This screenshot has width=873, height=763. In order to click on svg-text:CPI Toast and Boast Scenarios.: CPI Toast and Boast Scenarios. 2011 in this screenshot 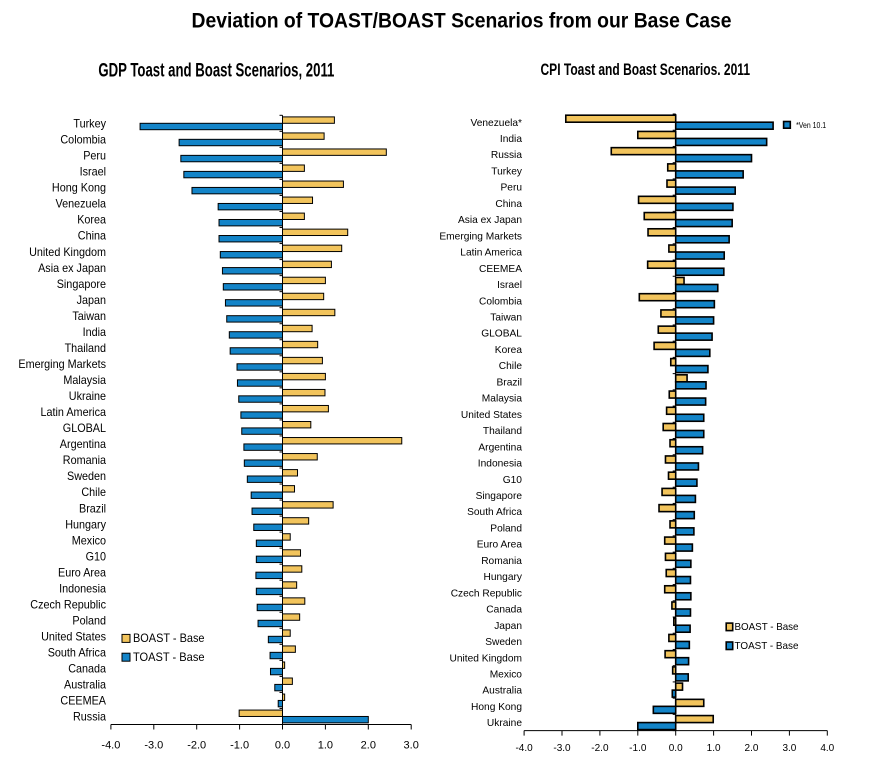, I will do `click(646, 69)`.